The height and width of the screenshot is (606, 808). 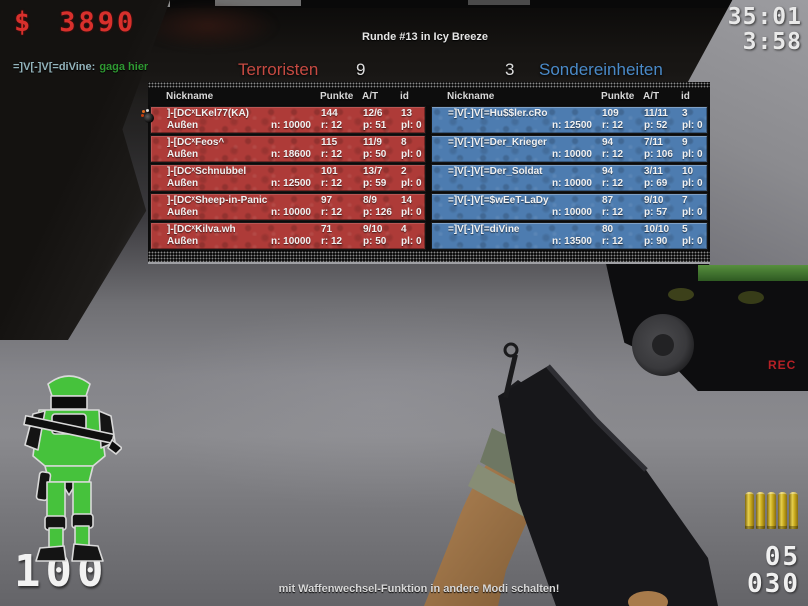 What do you see at coordinates (657, 229) in the screenshot?
I see `player-at: 10/10` at bounding box center [657, 229].